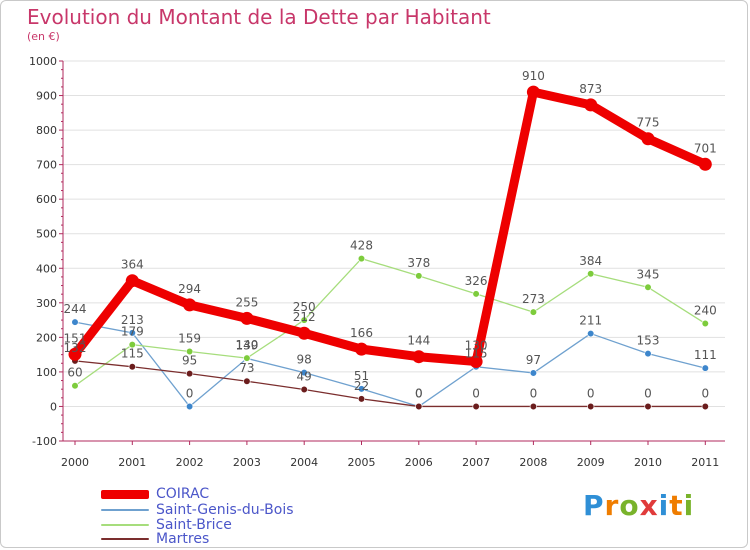 This screenshot has width=750, height=550. What do you see at coordinates (648, 123) in the screenshot?
I see `data-label-coirac: 775` at bounding box center [648, 123].